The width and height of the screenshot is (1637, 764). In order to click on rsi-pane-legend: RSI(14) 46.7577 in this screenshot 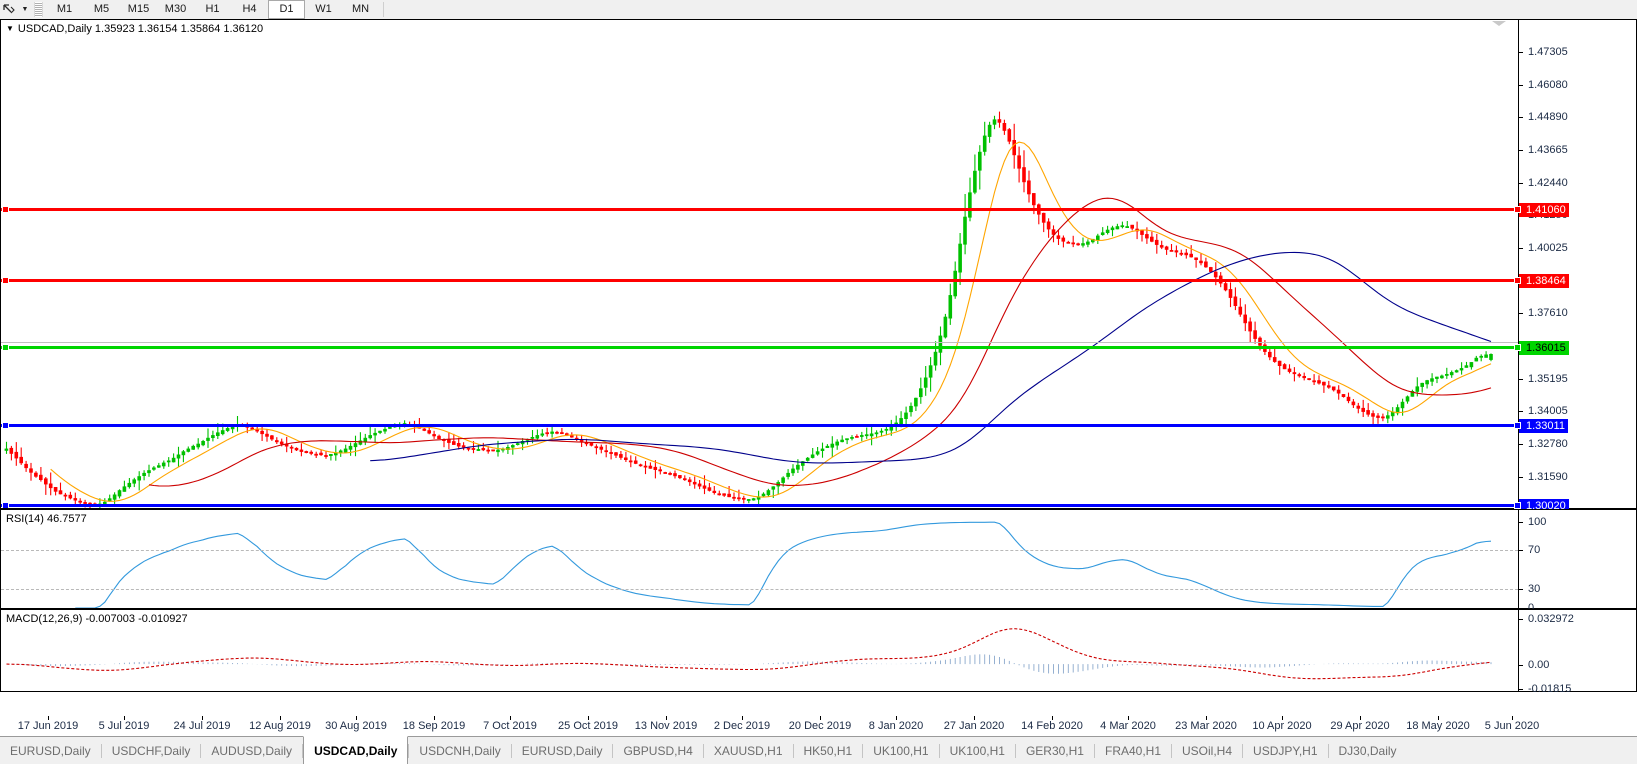, I will do `click(46, 519)`.